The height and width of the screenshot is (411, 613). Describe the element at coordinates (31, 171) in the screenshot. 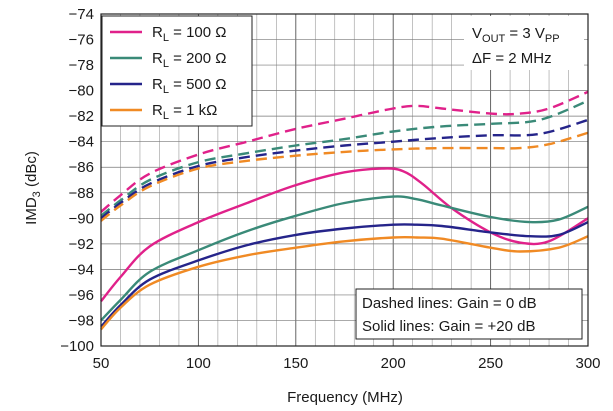

I see `y-axis-title-rest: (dBc)` at that location.